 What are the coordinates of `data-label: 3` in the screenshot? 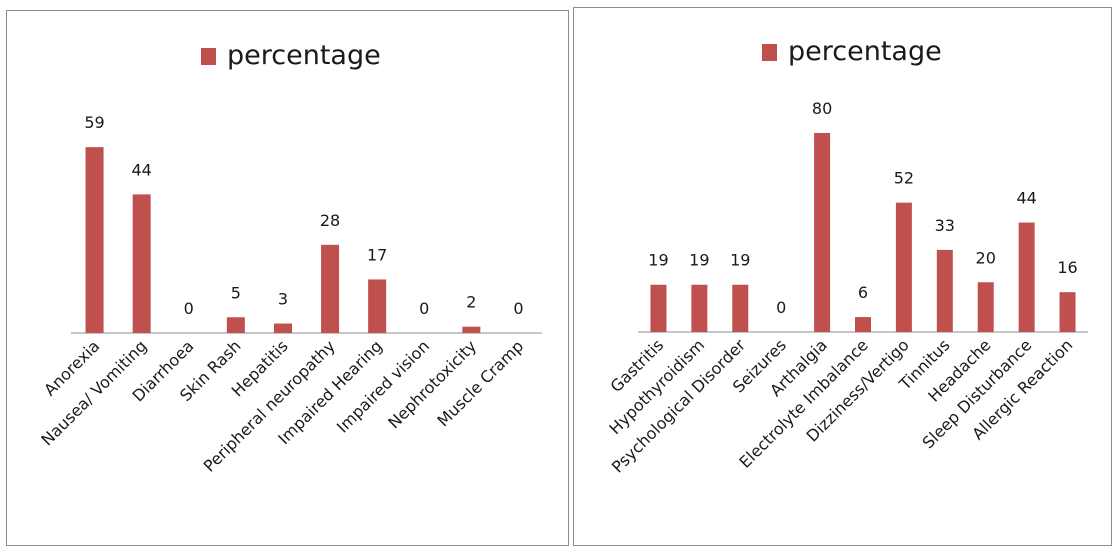 It's located at (283, 299).